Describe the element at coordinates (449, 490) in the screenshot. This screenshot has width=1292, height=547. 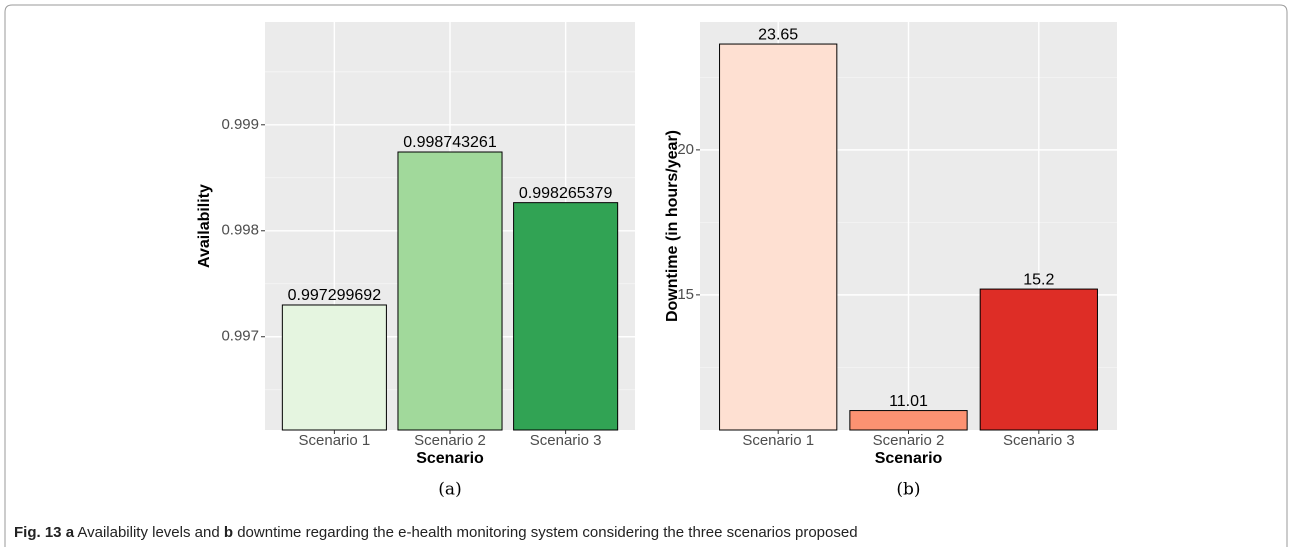
I see `subfigure-label: (a)` at that location.